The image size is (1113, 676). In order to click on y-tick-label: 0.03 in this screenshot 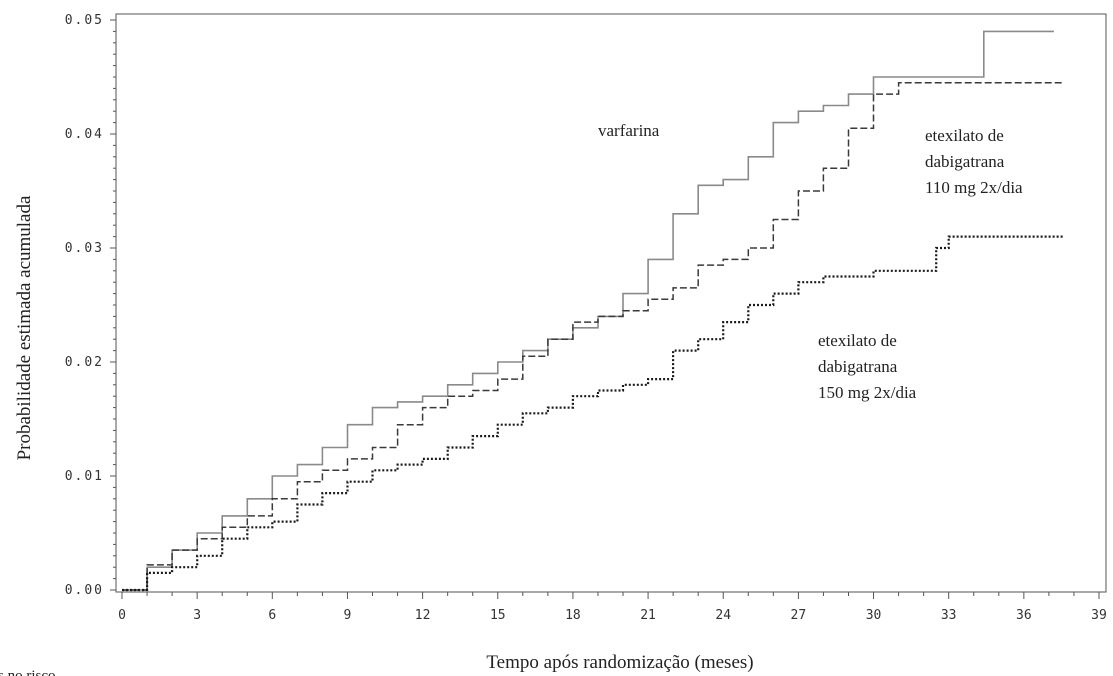, I will do `click(84, 248)`.